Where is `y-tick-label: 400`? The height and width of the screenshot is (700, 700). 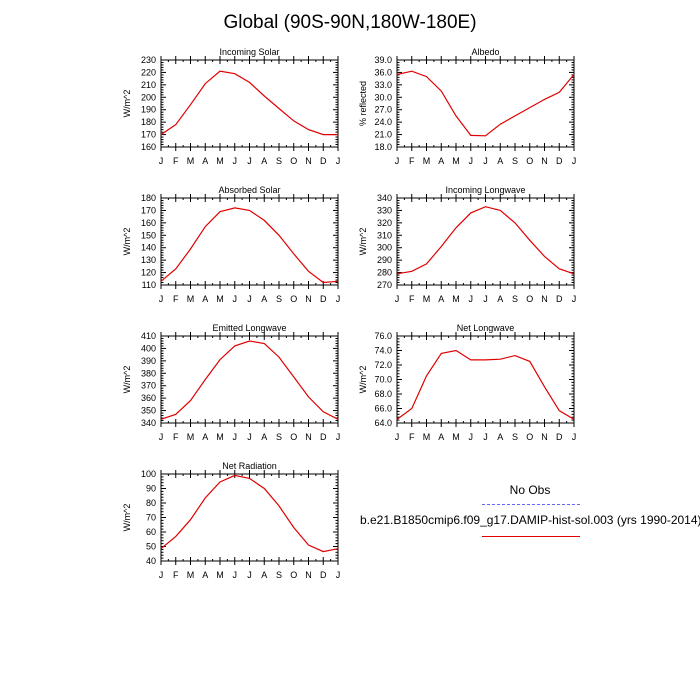
y-tick-label: 400 is located at coordinates (148, 348).